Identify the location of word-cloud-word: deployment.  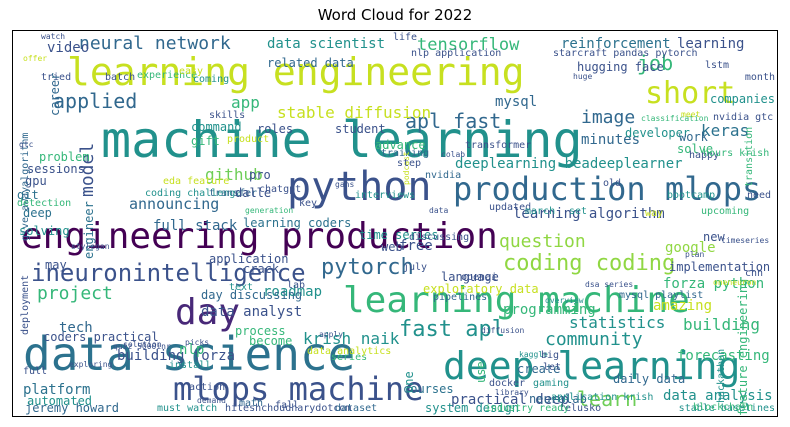
(25, 305).